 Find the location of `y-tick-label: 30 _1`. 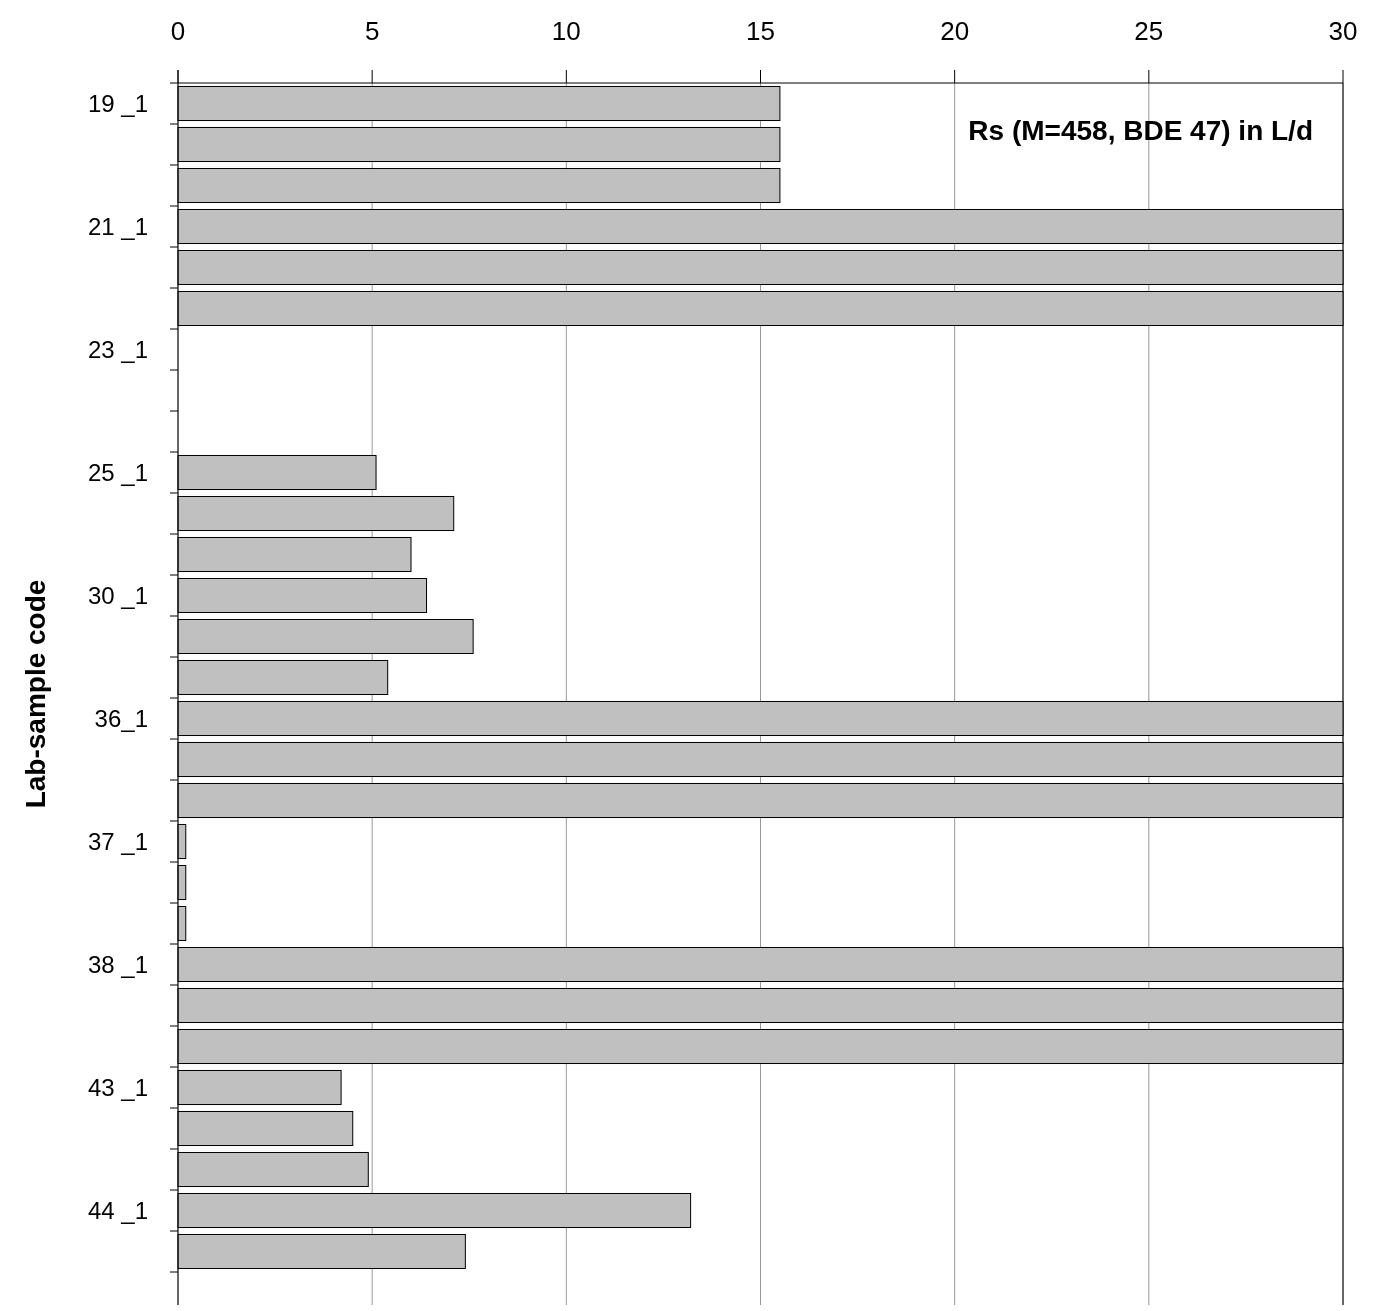

y-tick-label: 30 _1 is located at coordinates (117, 595).